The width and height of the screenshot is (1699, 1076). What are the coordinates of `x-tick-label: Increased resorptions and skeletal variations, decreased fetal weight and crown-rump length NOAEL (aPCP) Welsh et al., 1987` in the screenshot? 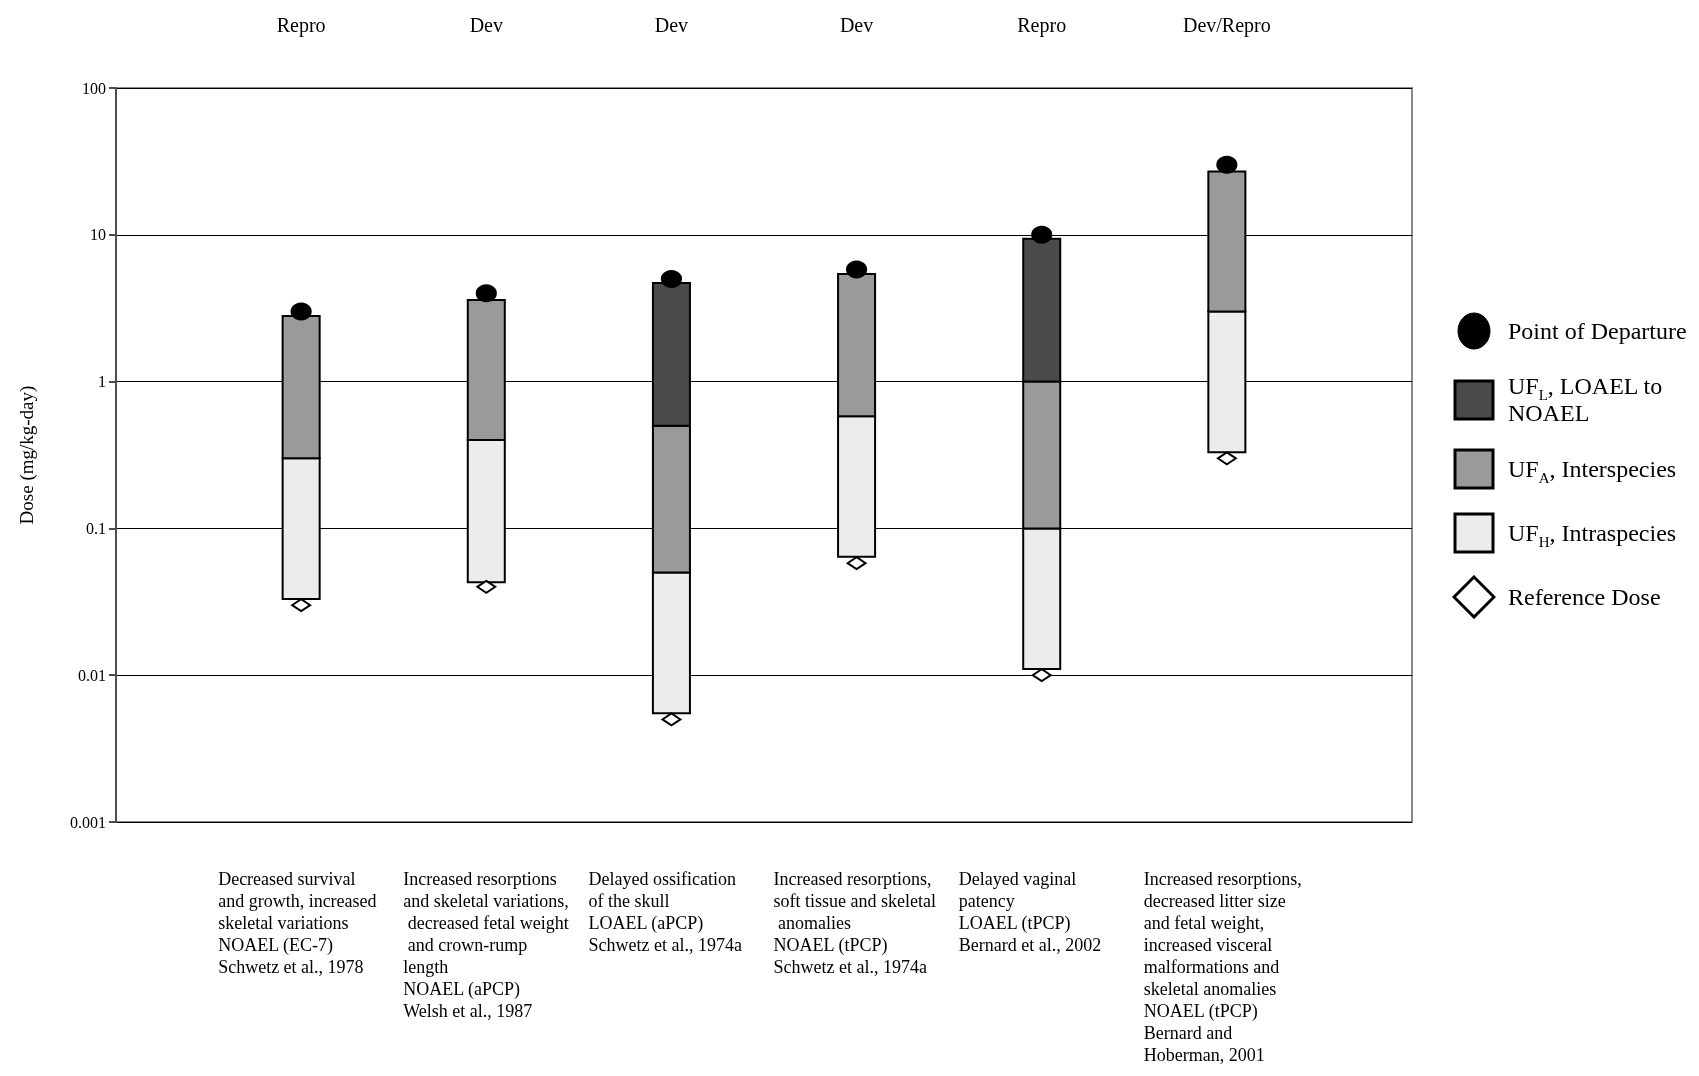 It's located at (486, 945).